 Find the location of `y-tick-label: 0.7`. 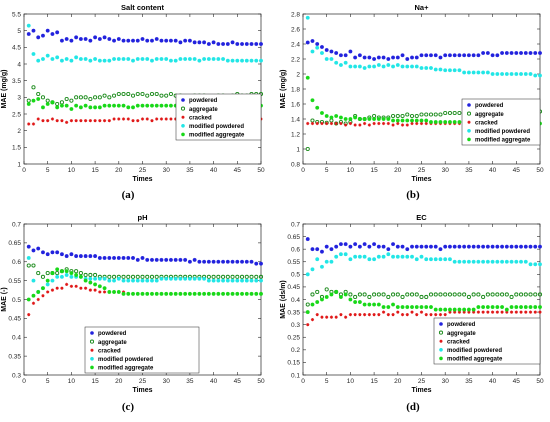

y-tick-label: 0.7 is located at coordinates (16, 224).